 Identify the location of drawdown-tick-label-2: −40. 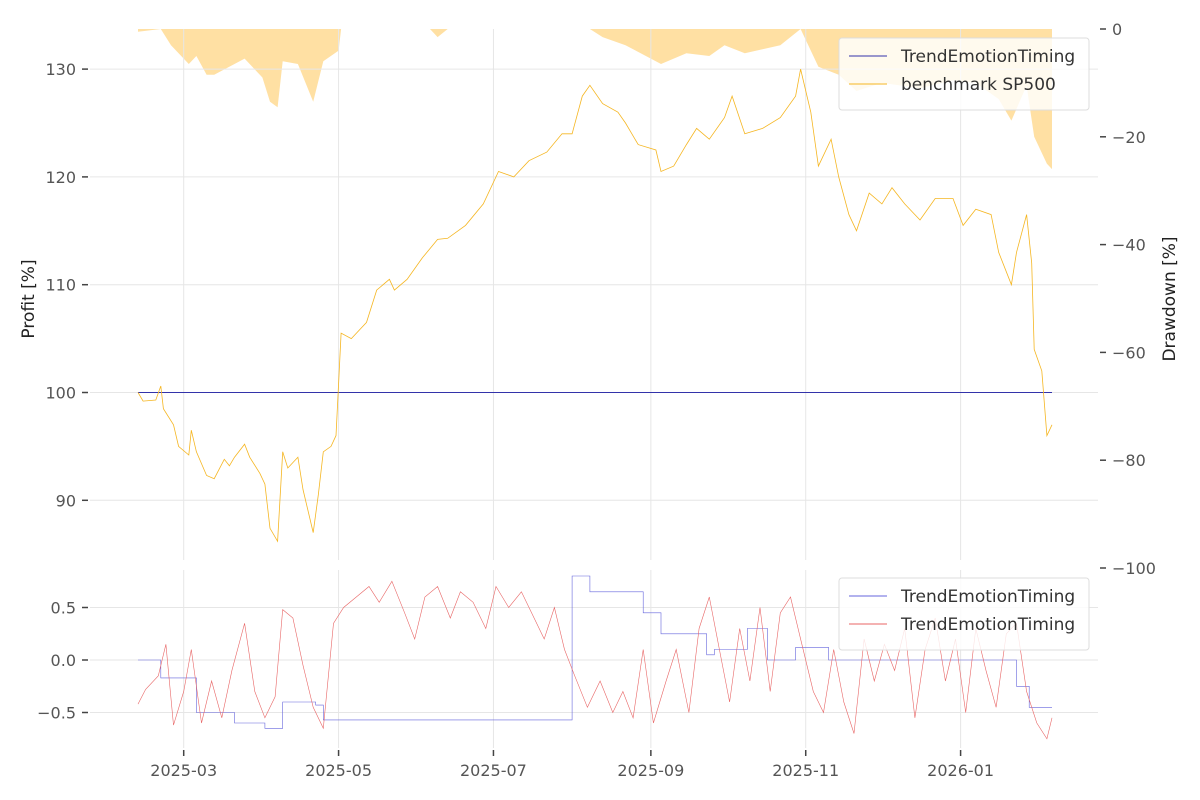
(1129, 245).